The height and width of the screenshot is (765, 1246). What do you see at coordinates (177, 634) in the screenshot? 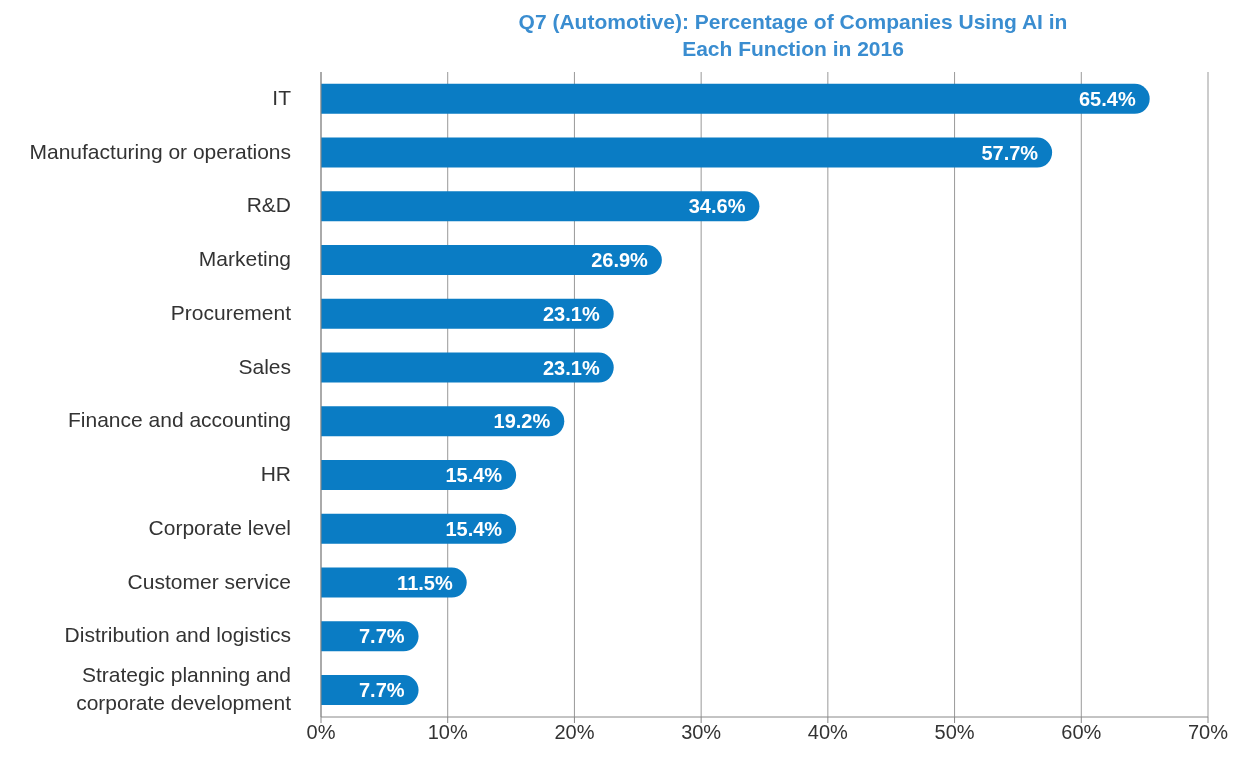
I see `y-tick-label: Distribution and logistics` at bounding box center [177, 634].